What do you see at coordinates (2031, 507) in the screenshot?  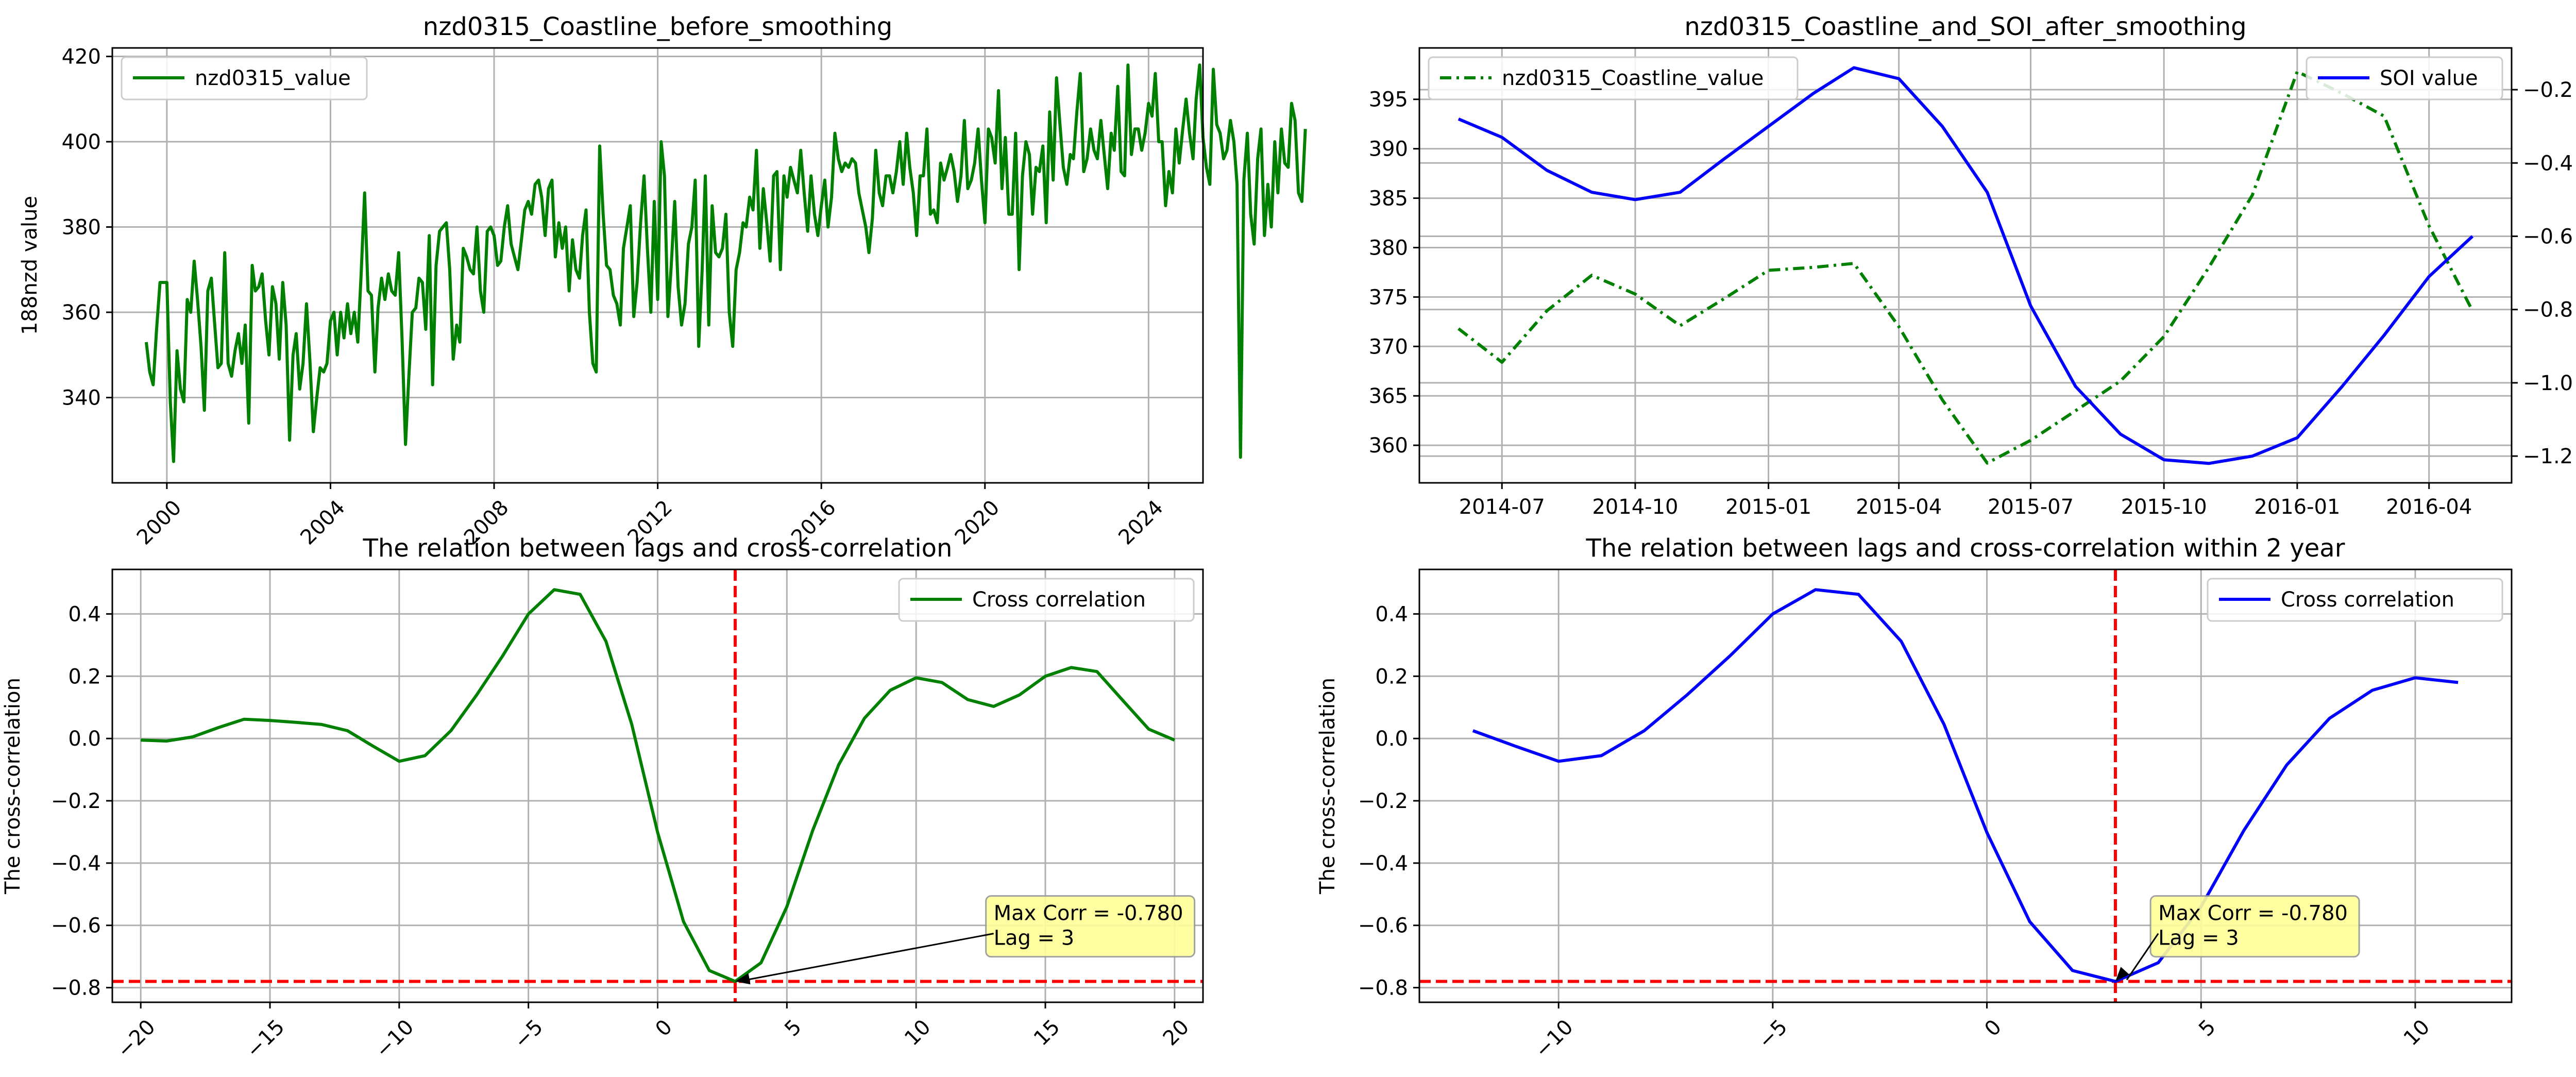 I see `x-tick-label: 2015-07` at bounding box center [2031, 507].